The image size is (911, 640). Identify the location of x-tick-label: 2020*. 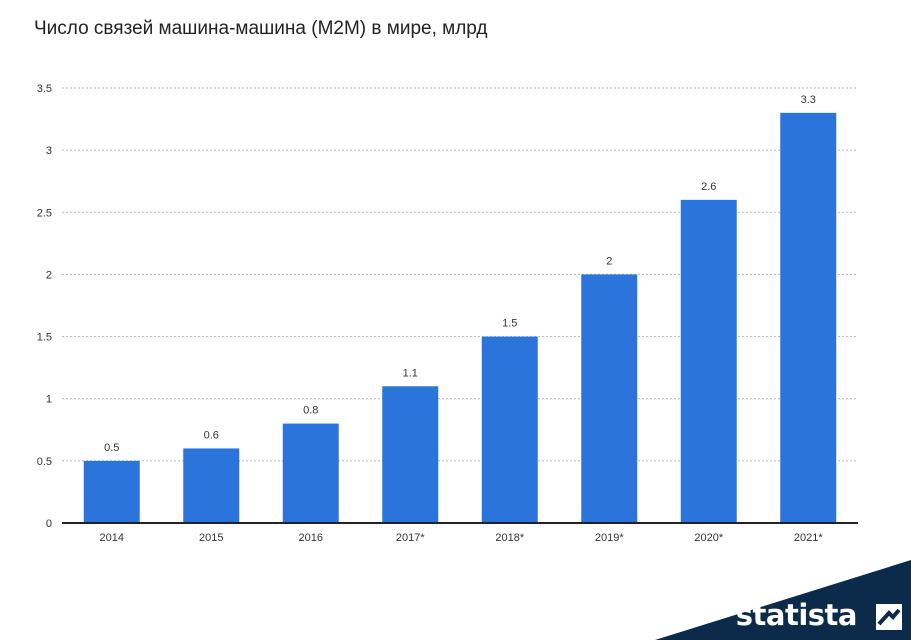
(708, 538).